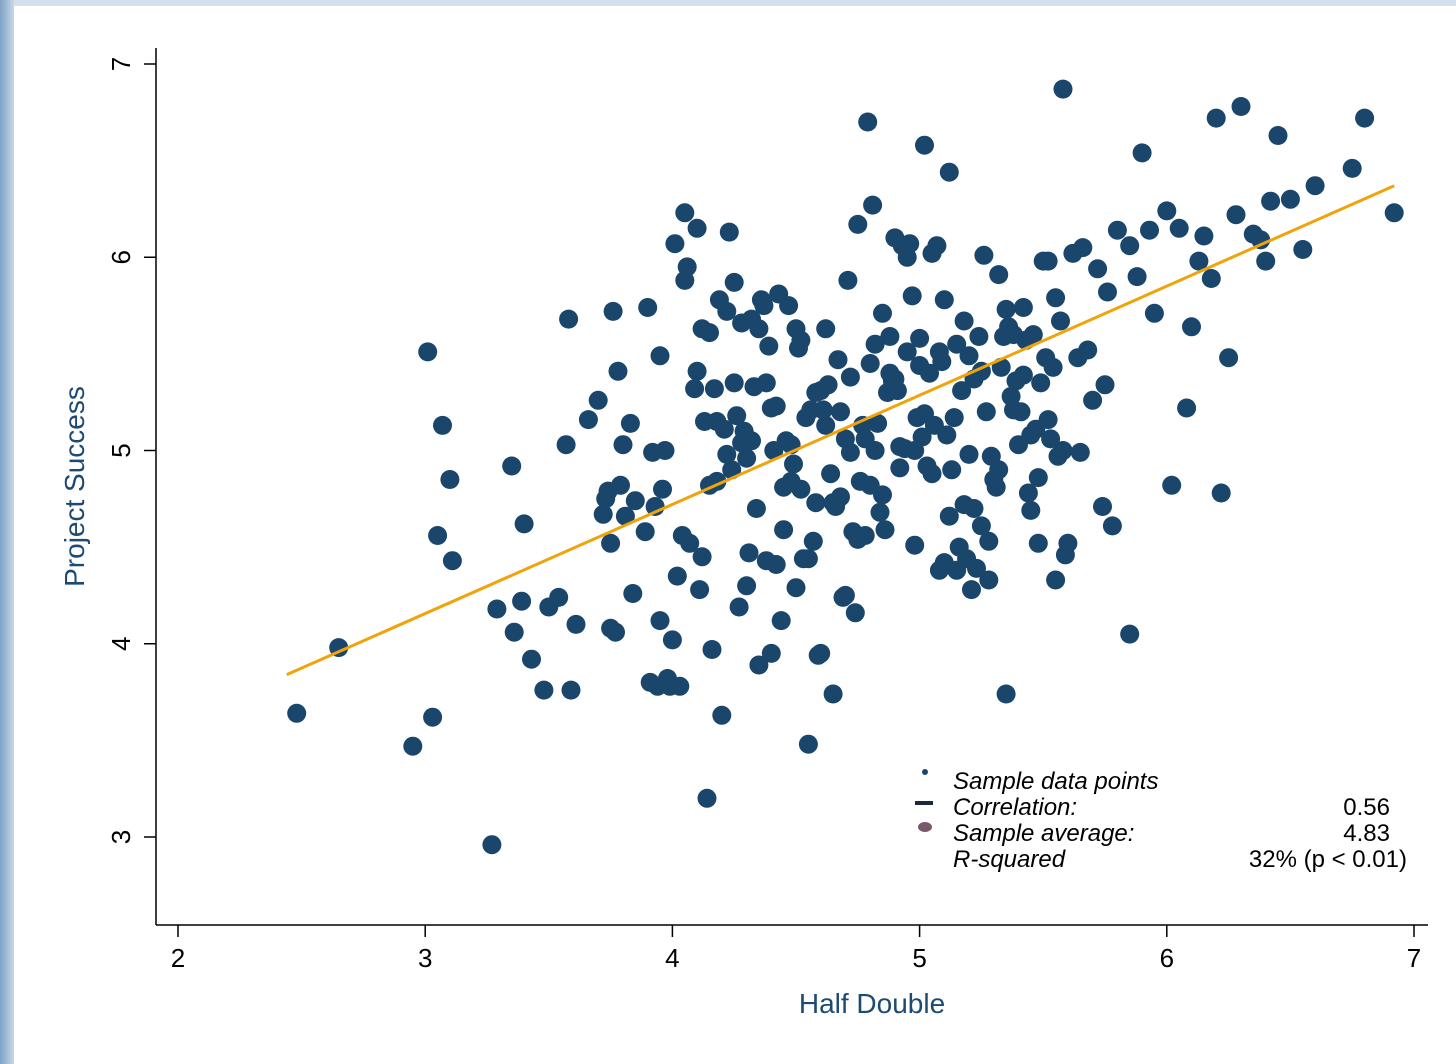  I want to click on x-tick-label: 6, so click(1167, 958).